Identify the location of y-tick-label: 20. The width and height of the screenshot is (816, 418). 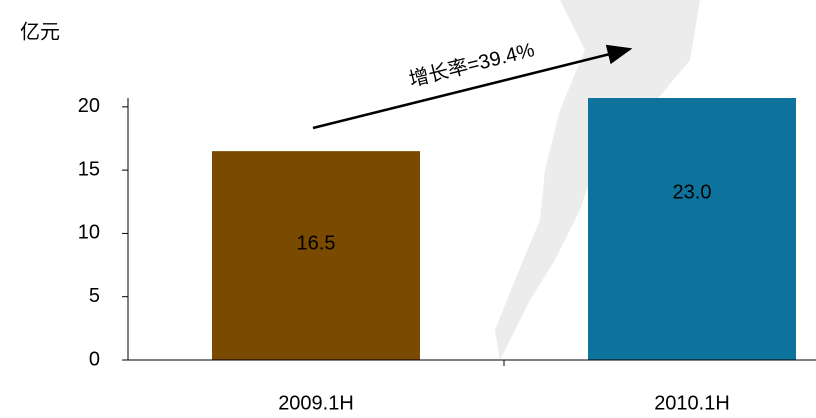
(89, 106).